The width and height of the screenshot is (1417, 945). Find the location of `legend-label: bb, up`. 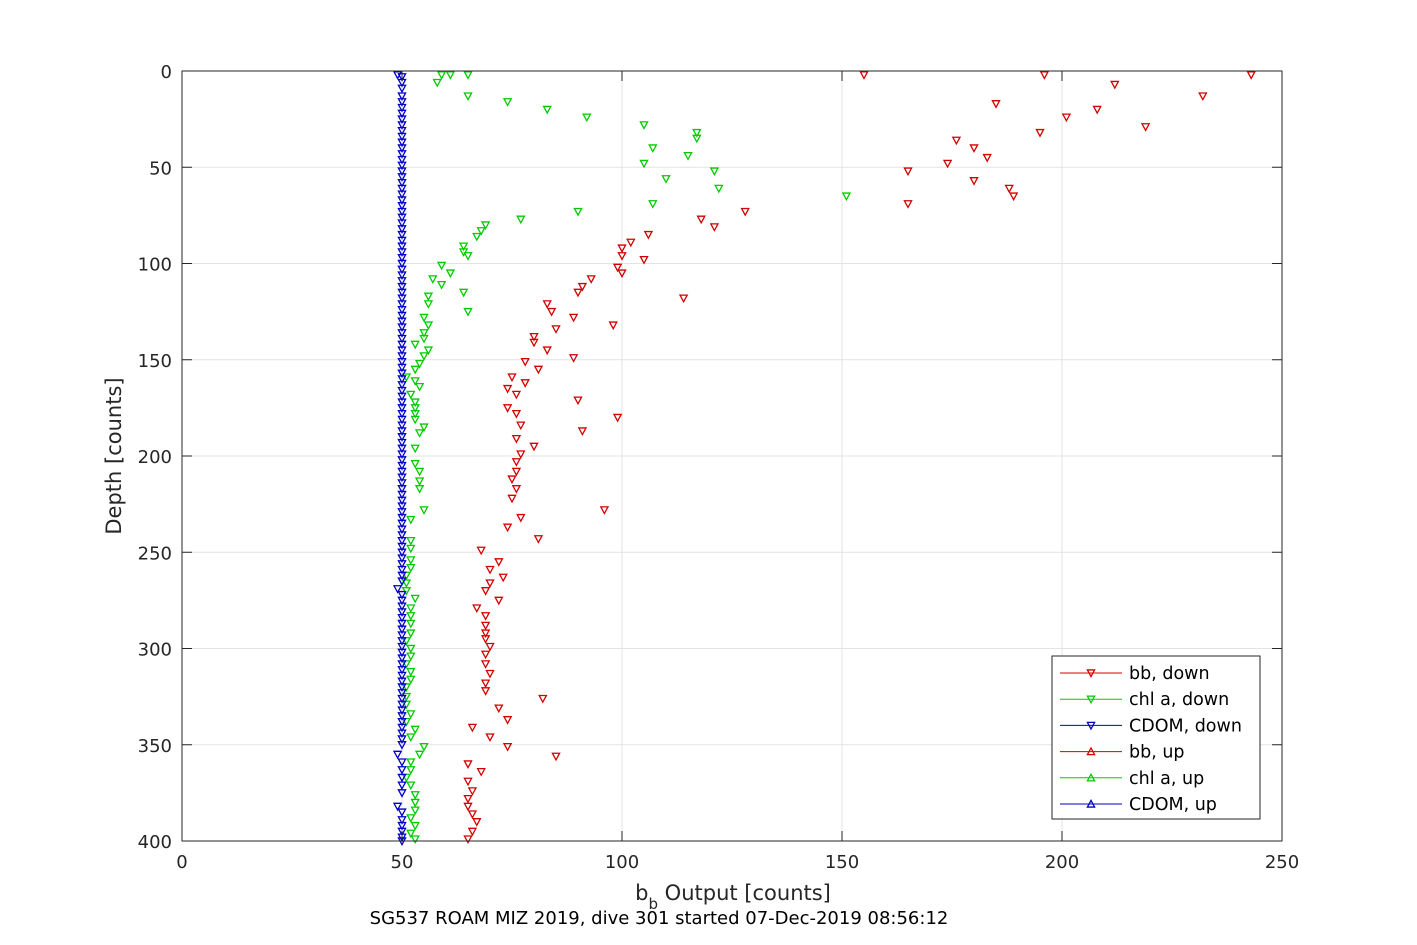

legend-label: bb, up is located at coordinates (1157, 753).